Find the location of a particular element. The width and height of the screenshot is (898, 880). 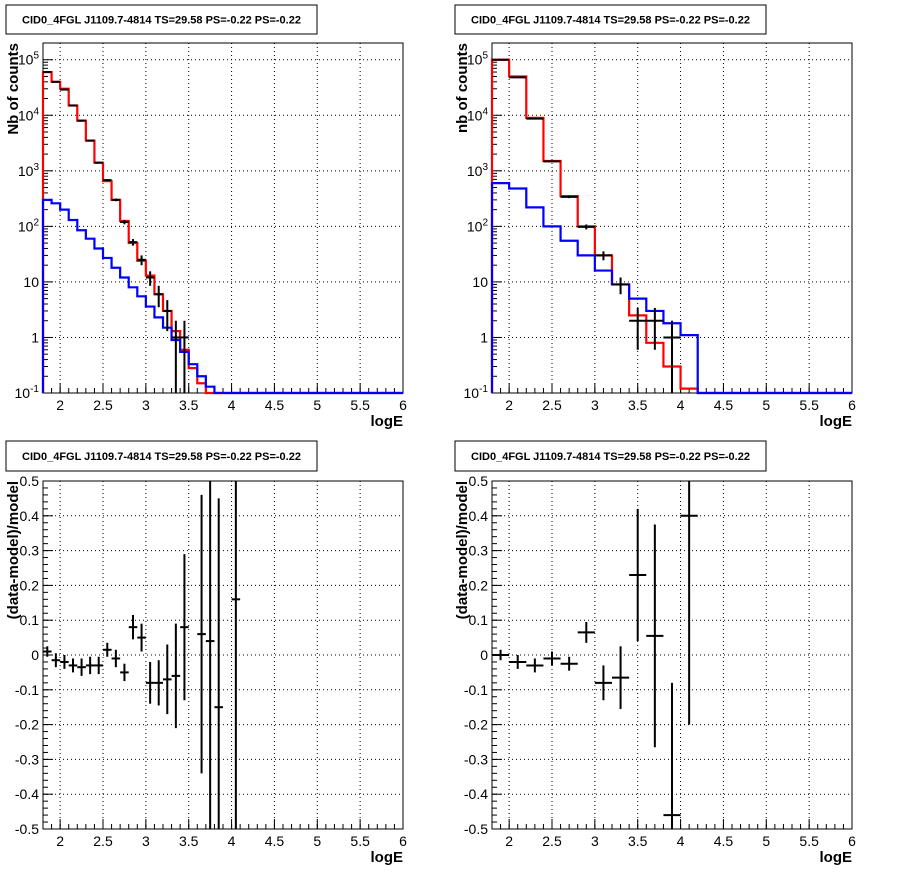

y-axis-label: nb of counts is located at coordinates (462, 88).